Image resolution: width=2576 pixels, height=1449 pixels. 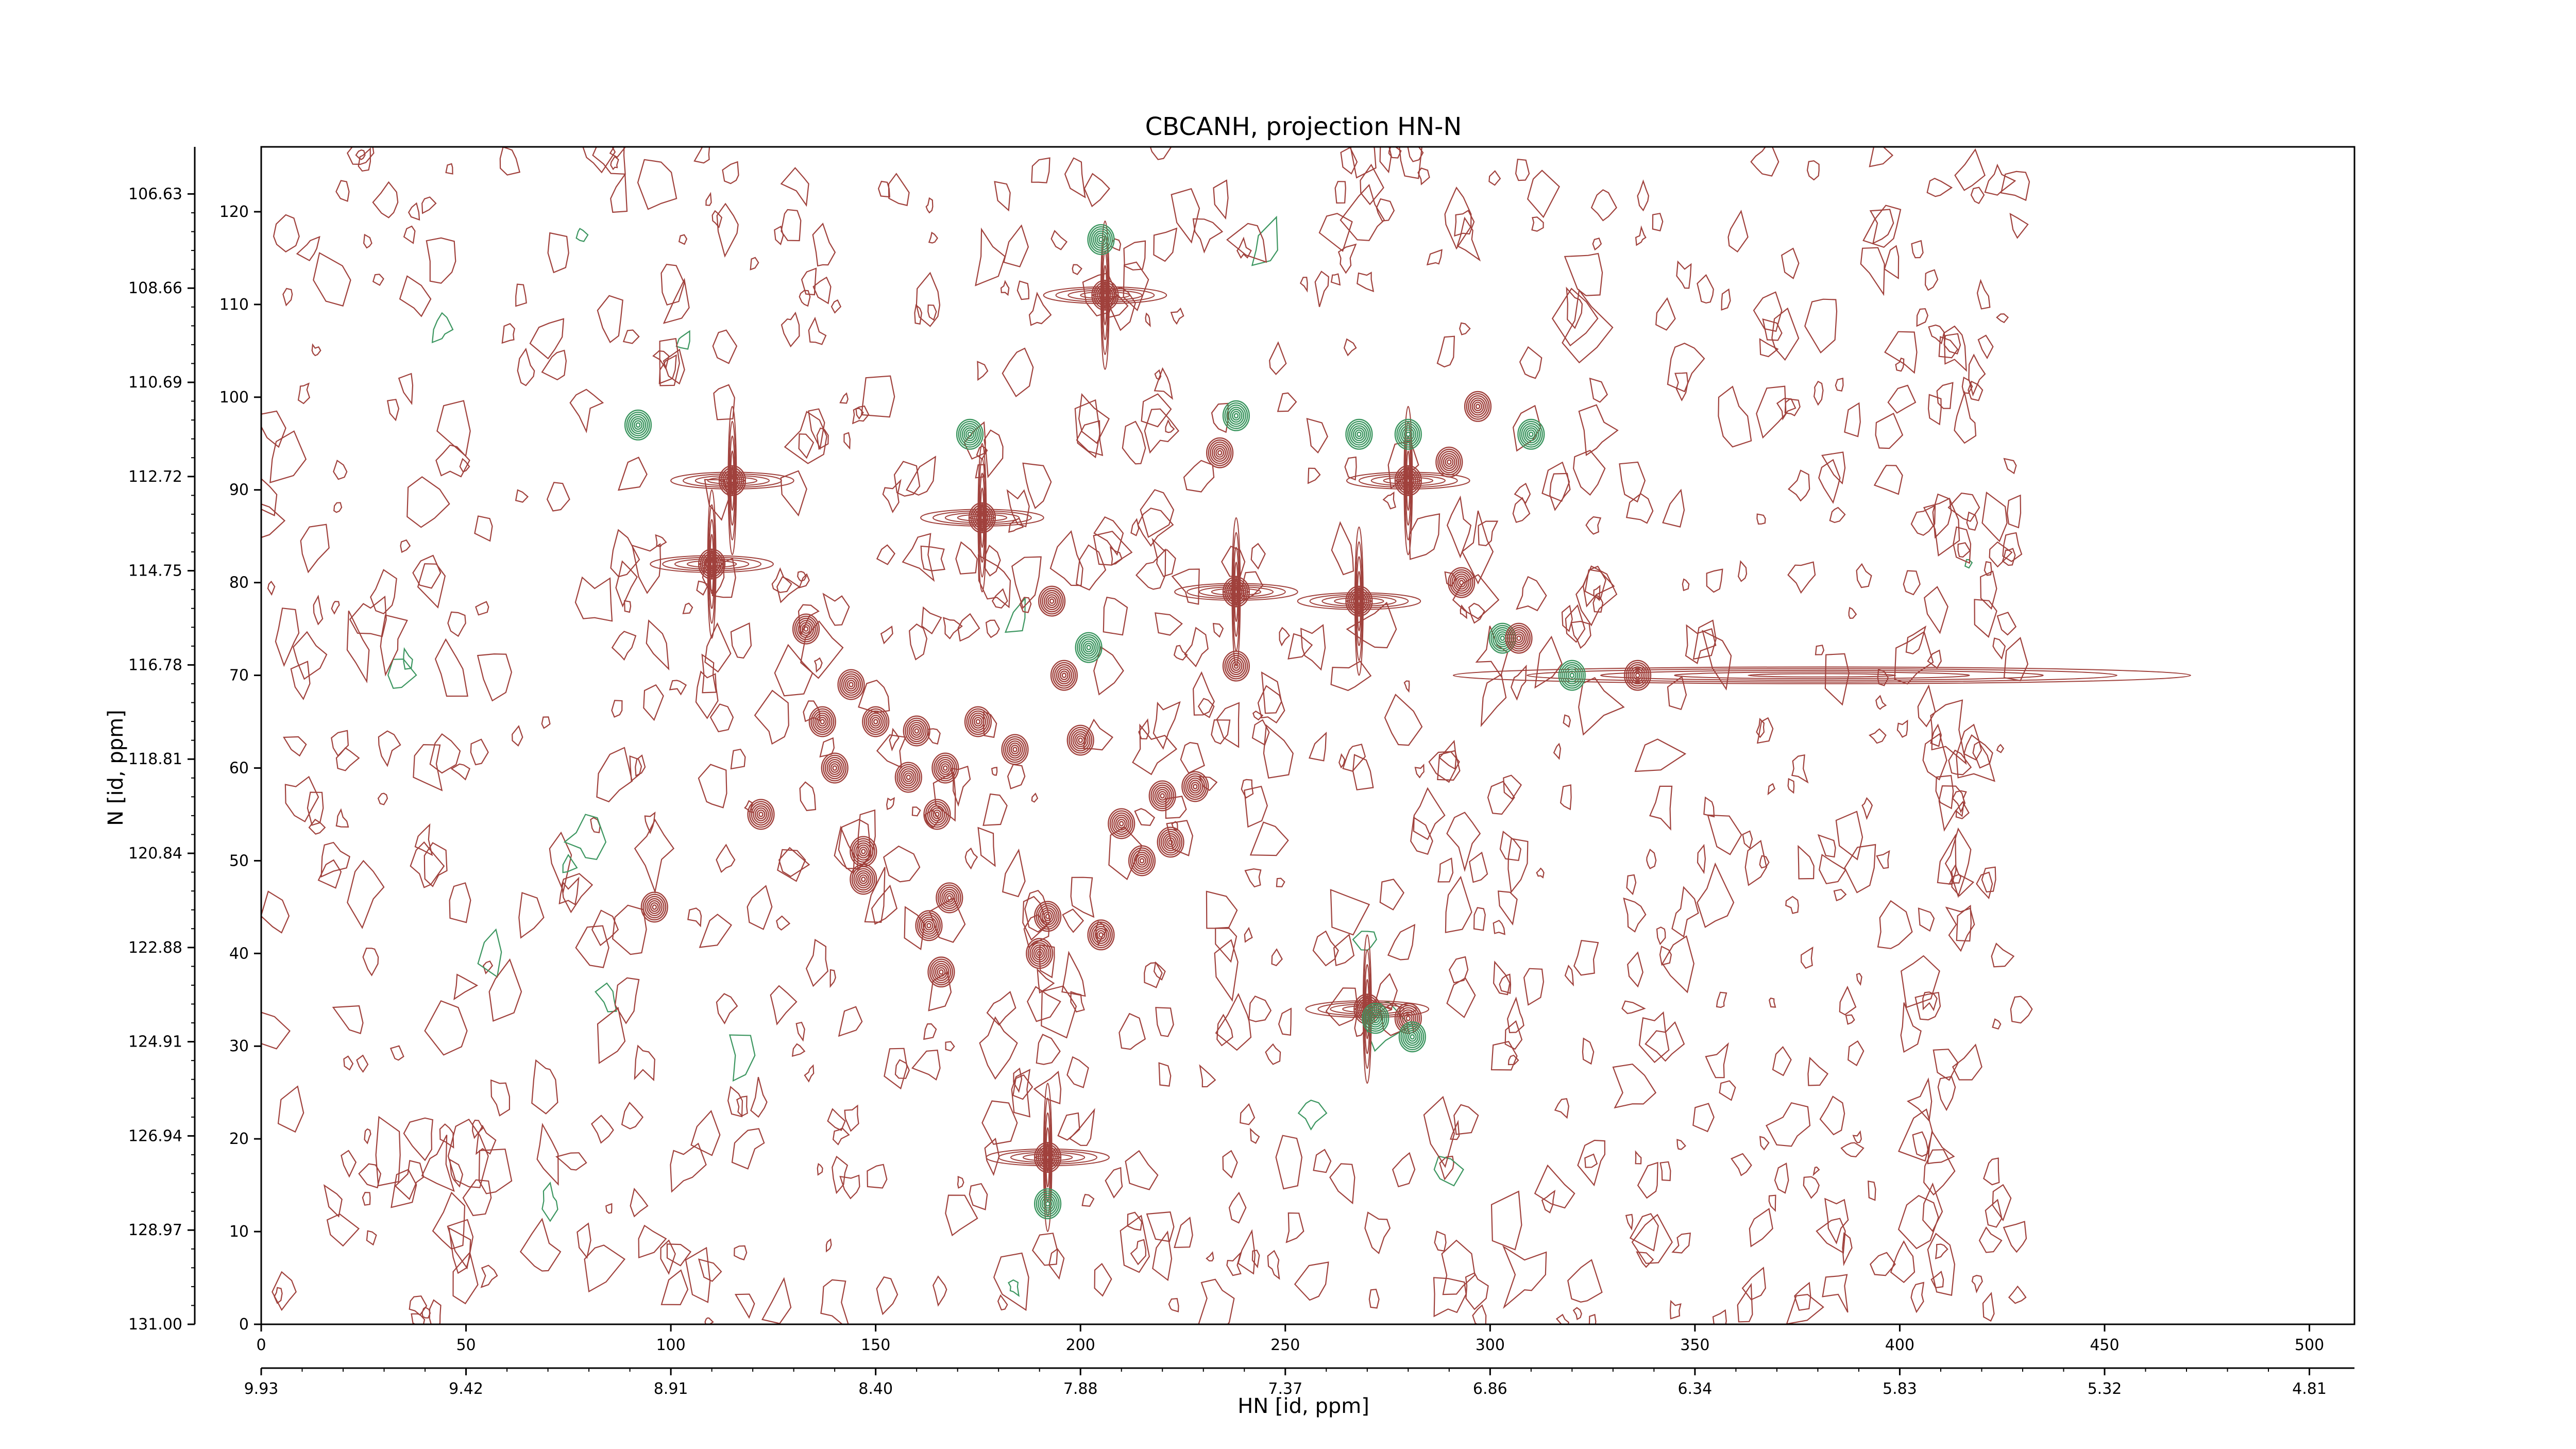 What do you see at coordinates (2309, 1345) in the screenshot?
I see `x-tick-label: 500` at bounding box center [2309, 1345].